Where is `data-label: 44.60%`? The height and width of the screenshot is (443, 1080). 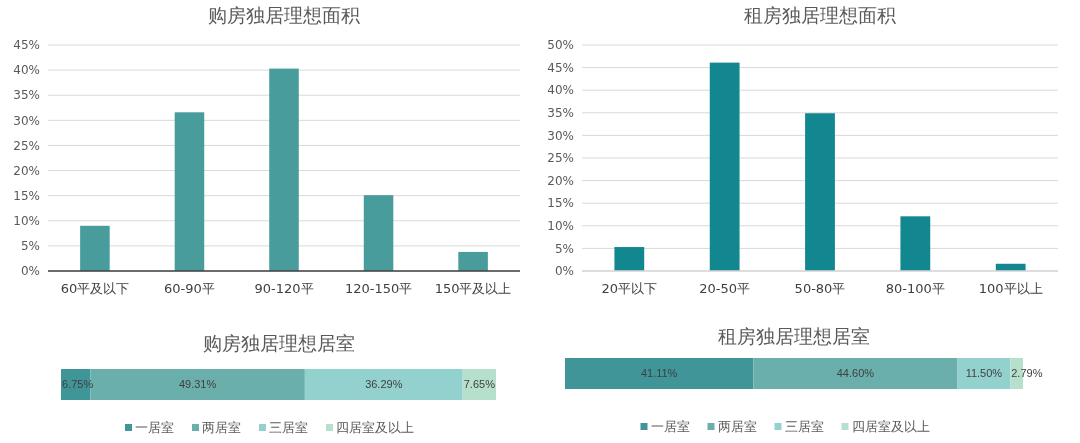
data-label: 44.60% is located at coordinates (855, 373).